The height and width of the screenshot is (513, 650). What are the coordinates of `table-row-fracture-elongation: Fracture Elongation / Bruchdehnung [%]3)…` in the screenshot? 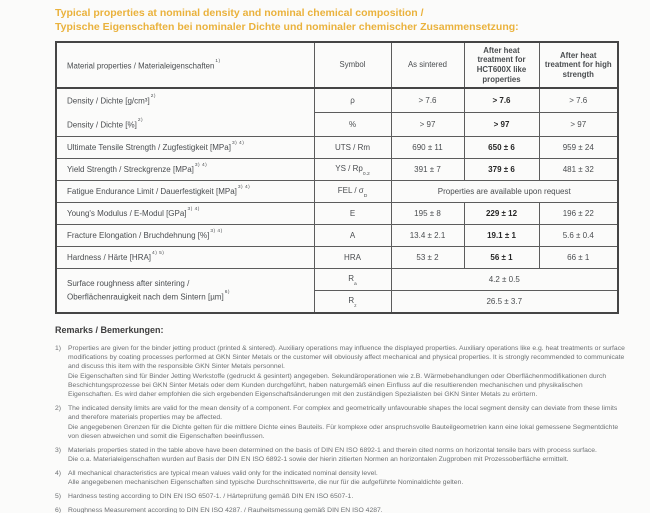 It's located at (337, 236).